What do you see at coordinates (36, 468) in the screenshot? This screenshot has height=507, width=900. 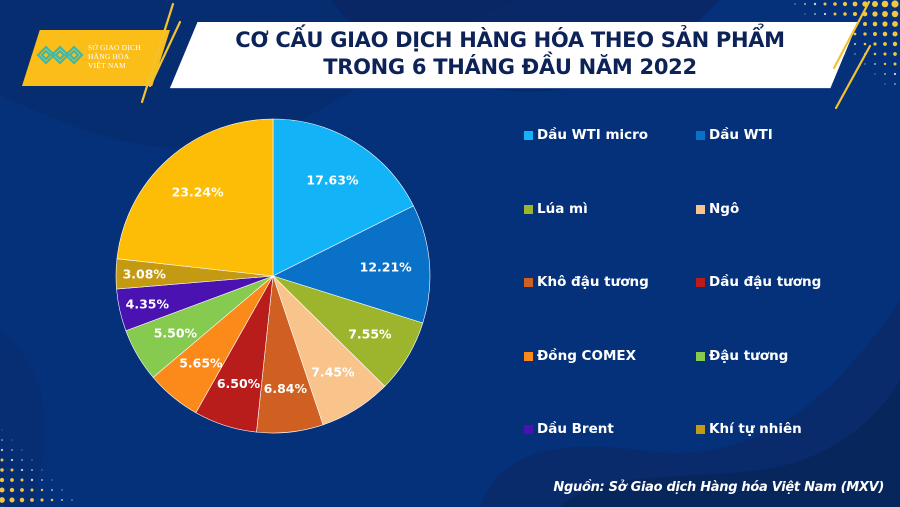 I see `halftone-dots-bottom-left` at bounding box center [36, 468].